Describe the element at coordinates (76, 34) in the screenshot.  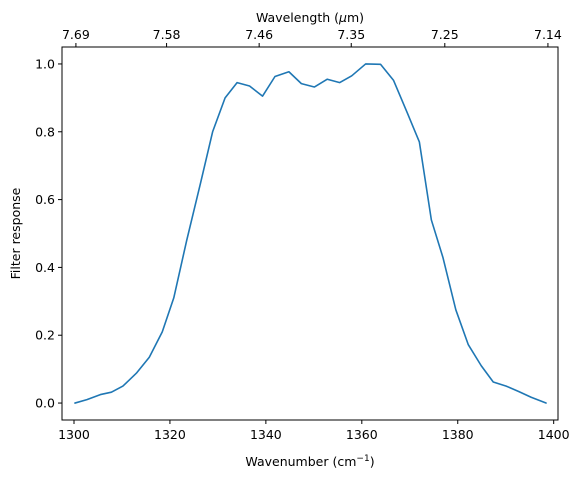
I see `top-tick-label: 7.69` at that location.